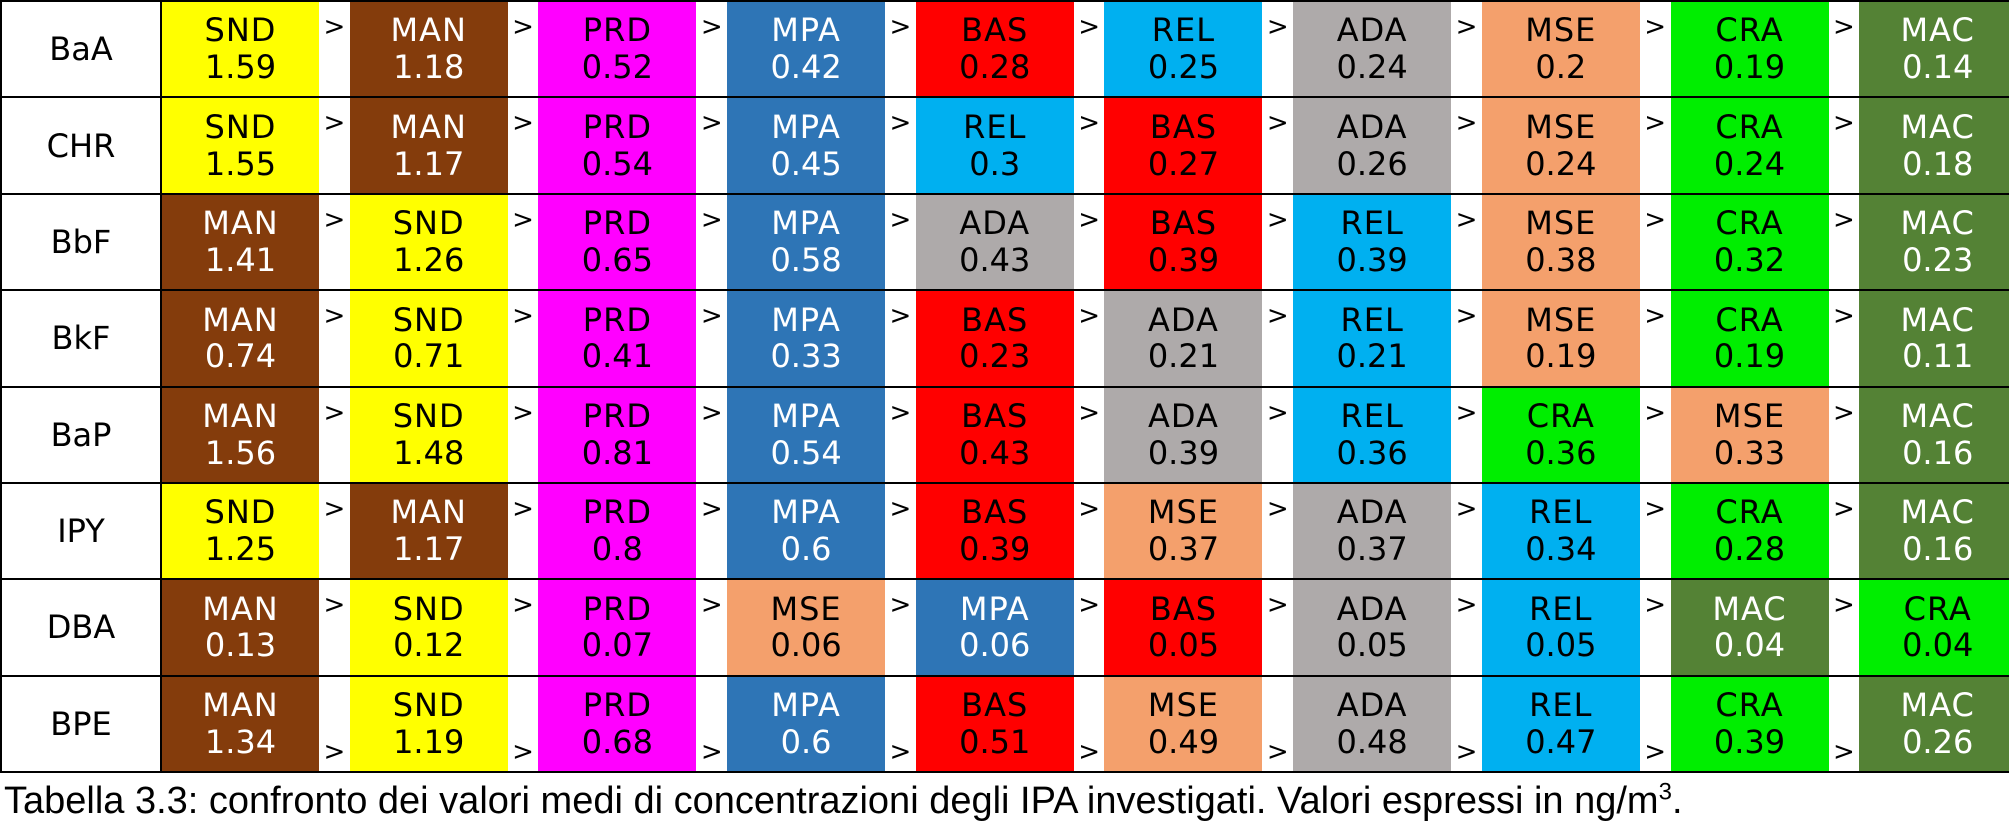  I want to click on source-value: 0.26, so click(1938, 741).